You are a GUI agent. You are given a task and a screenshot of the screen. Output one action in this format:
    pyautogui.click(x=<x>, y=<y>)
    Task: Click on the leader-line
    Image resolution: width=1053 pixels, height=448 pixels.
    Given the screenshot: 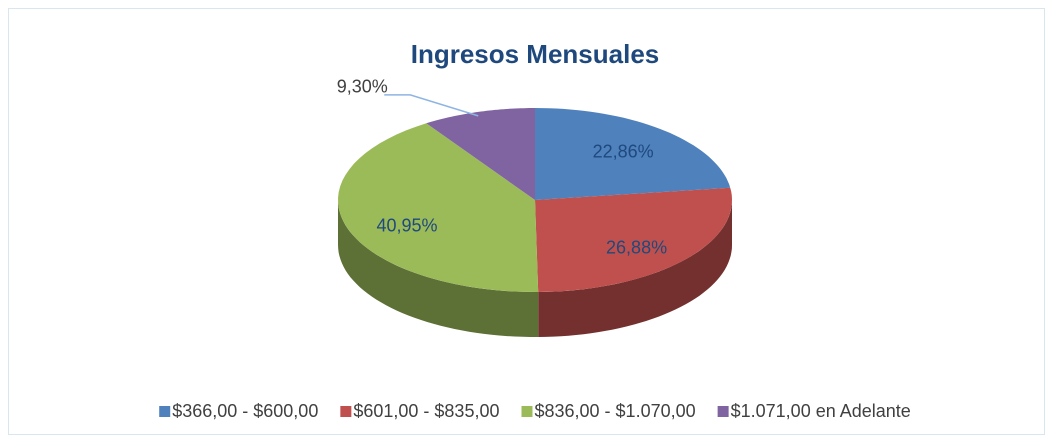 What is the action you would take?
    pyautogui.click(x=431, y=105)
    